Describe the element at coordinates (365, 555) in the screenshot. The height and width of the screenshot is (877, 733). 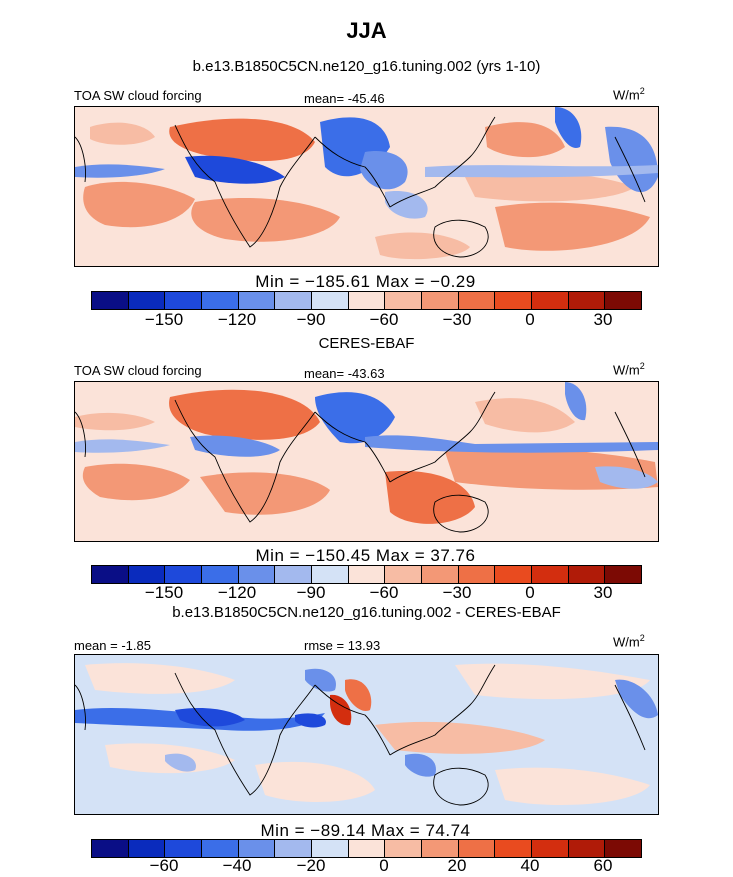
I see `panel-2-minmax: Min = −150.45 Max = 37.76` at that location.